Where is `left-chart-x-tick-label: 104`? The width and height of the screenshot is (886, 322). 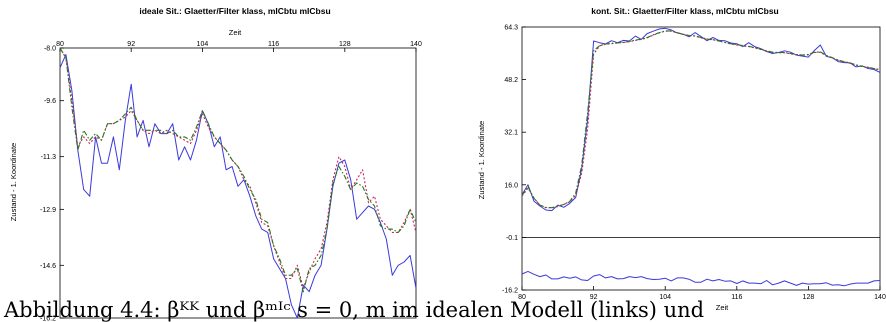 left-chart-x-tick-label: 104 is located at coordinates (203, 44).